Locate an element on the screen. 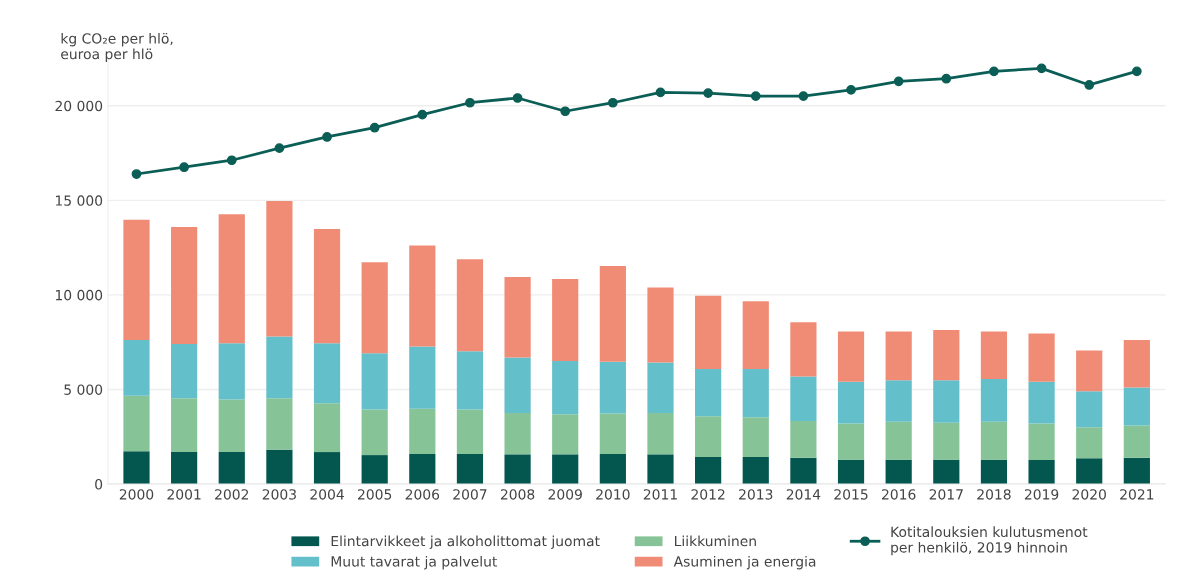 This screenshot has width=1199, height=579. x-tick-label: 2013 is located at coordinates (756, 494).